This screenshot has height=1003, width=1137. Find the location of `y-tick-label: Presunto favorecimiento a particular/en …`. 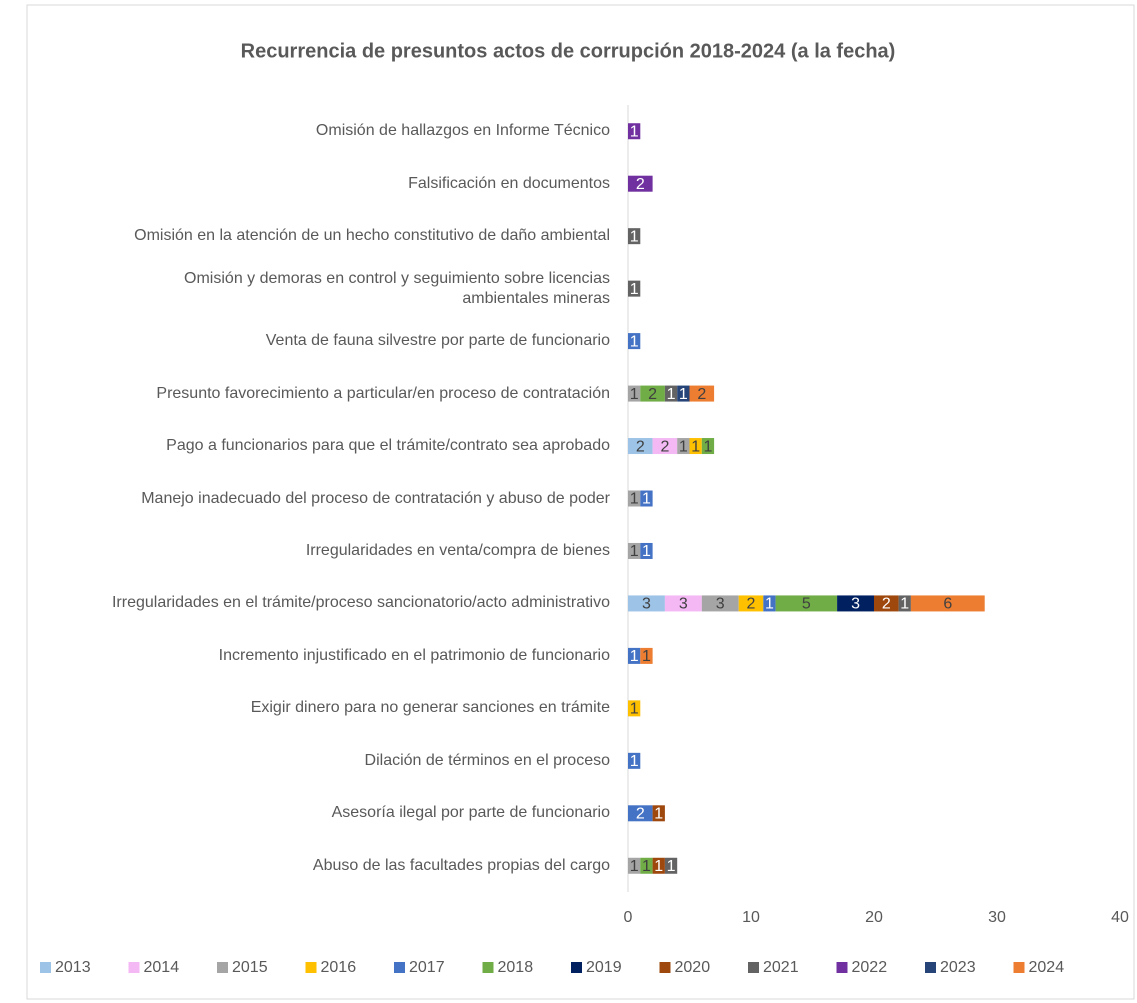

y-tick-label: Presunto favorecimiento a particular/en … is located at coordinates (383, 393).